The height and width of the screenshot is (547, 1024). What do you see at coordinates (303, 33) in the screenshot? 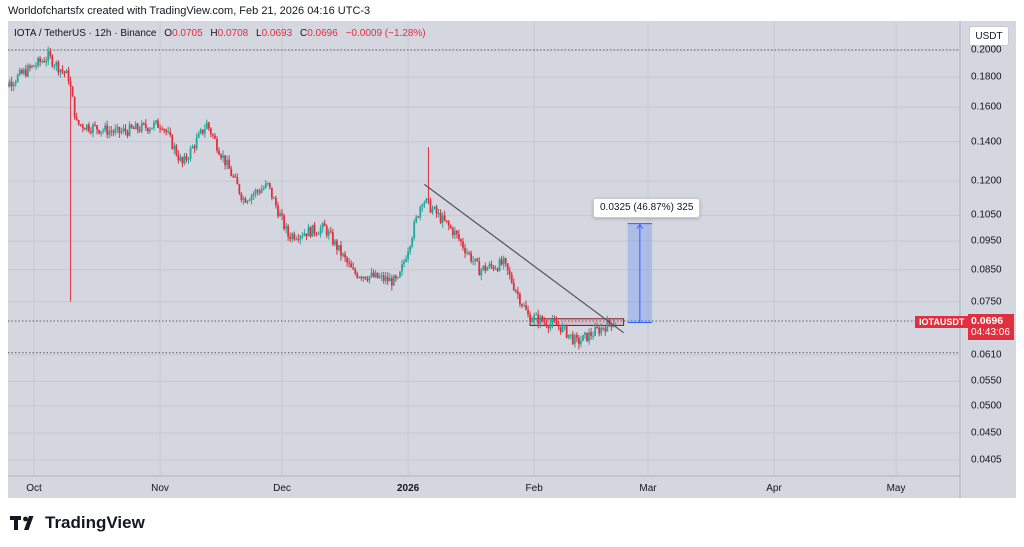
I see `close-label: C` at bounding box center [303, 33].